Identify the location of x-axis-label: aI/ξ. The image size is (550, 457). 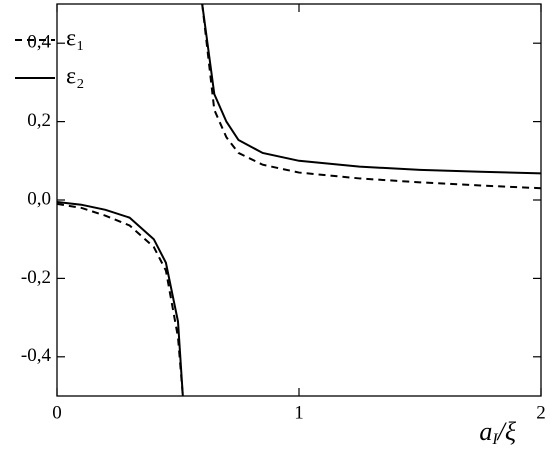
(498, 432).